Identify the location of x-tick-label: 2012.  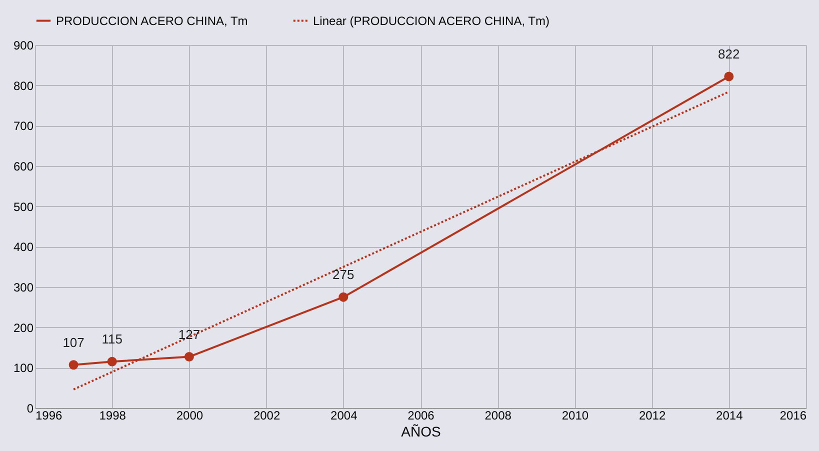
(652, 415).